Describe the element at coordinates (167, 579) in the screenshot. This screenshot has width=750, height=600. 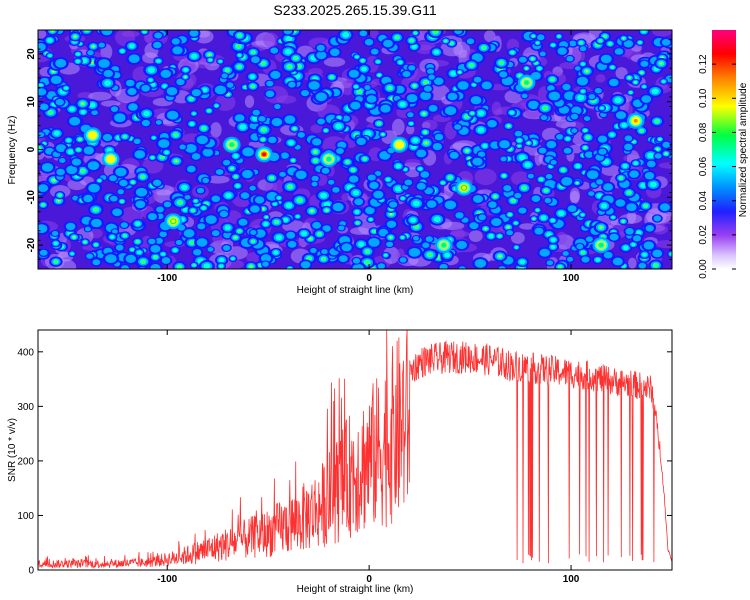
I see `x-tick-label: -100` at that location.